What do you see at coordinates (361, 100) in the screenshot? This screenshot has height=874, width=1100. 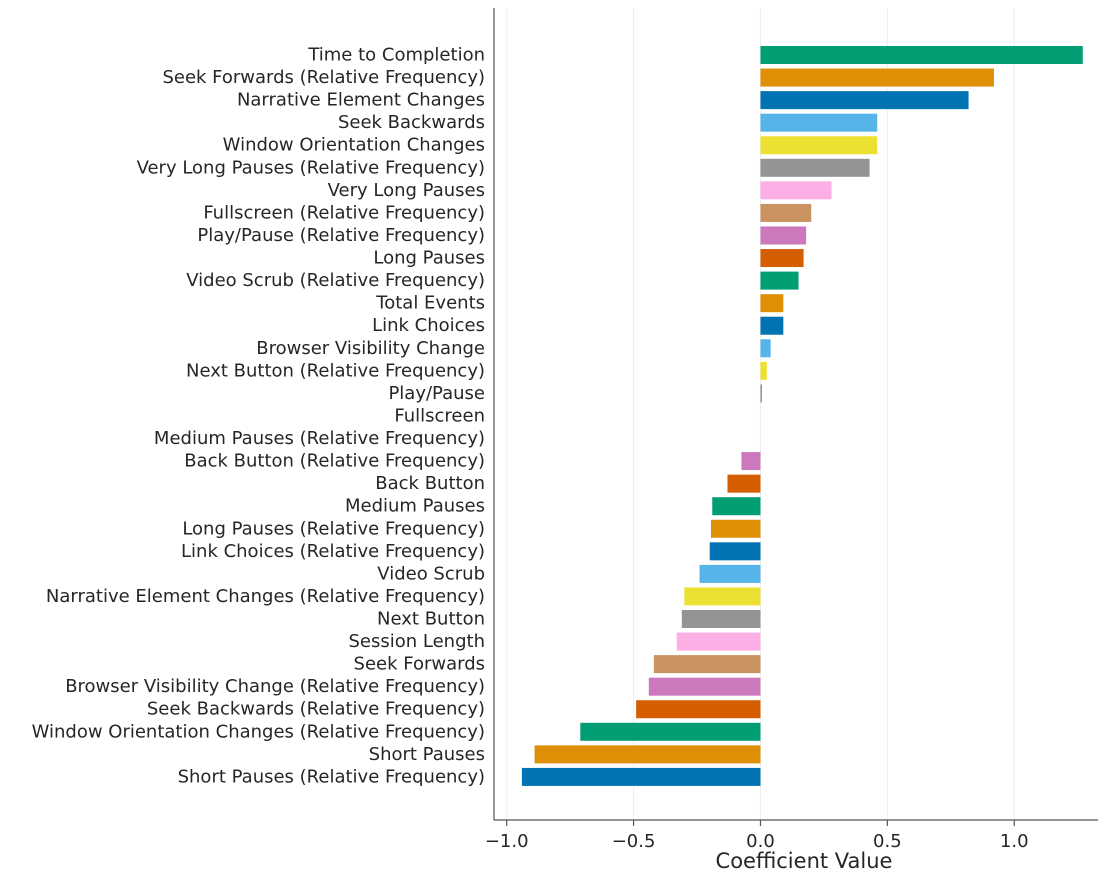 I see `category-label: Narrative Element Changes` at bounding box center [361, 100].